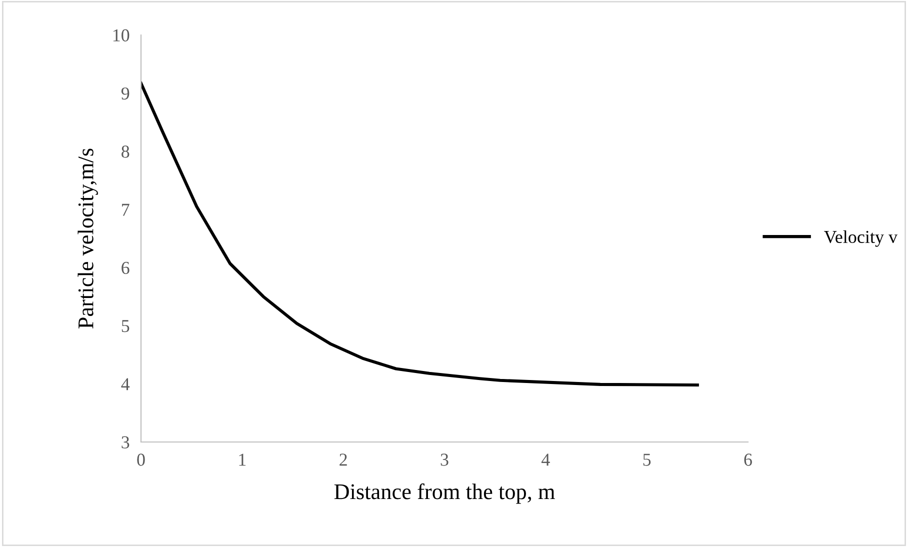 The image size is (908, 547). Describe the element at coordinates (444, 460) in the screenshot. I see `x-tick-label: 3` at that location.